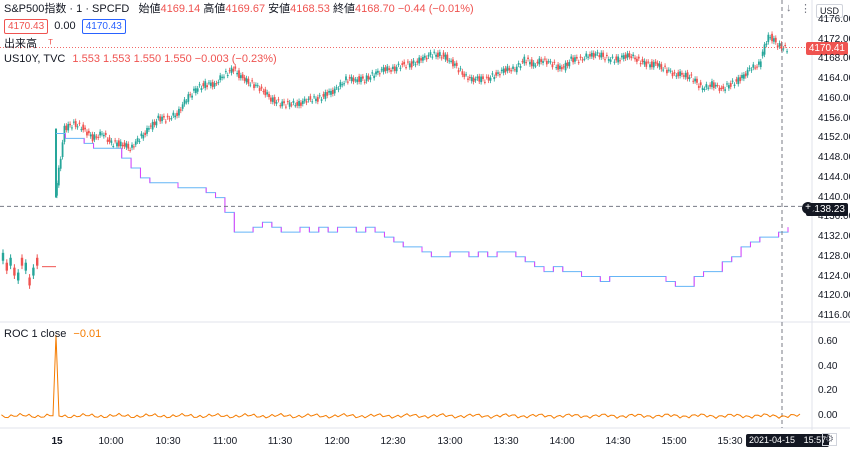 The width and height of the screenshot is (850, 450). I want to click on overlay-label: US10Y, TVC, so click(35, 59).